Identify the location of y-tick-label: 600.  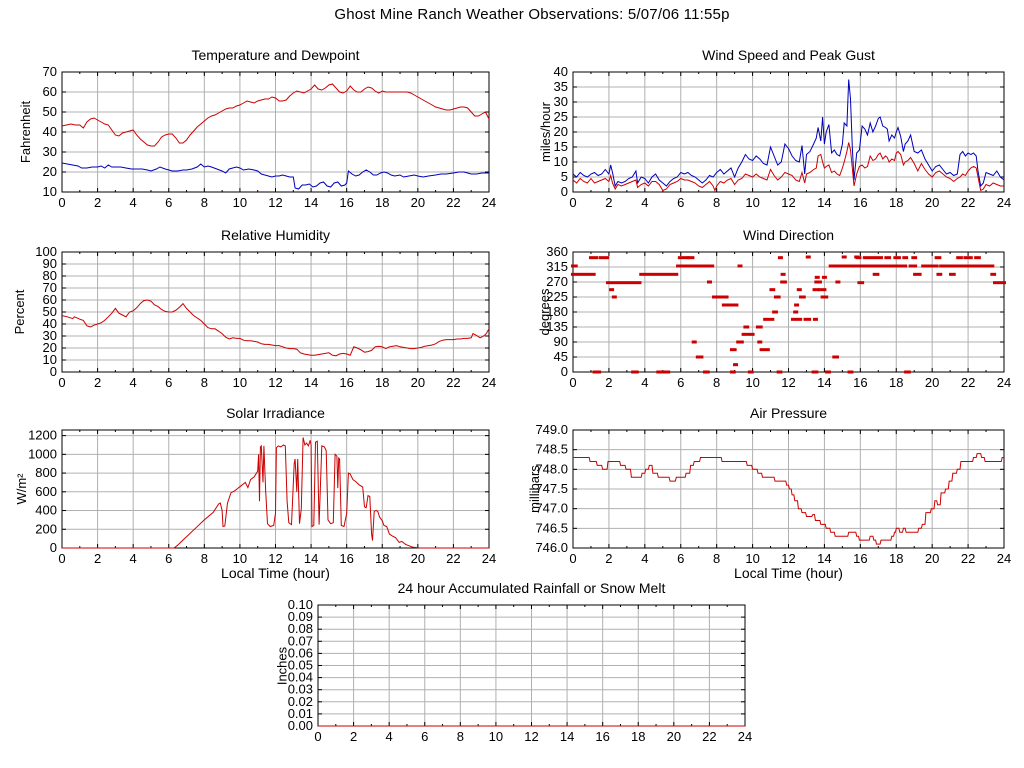
(46, 491).